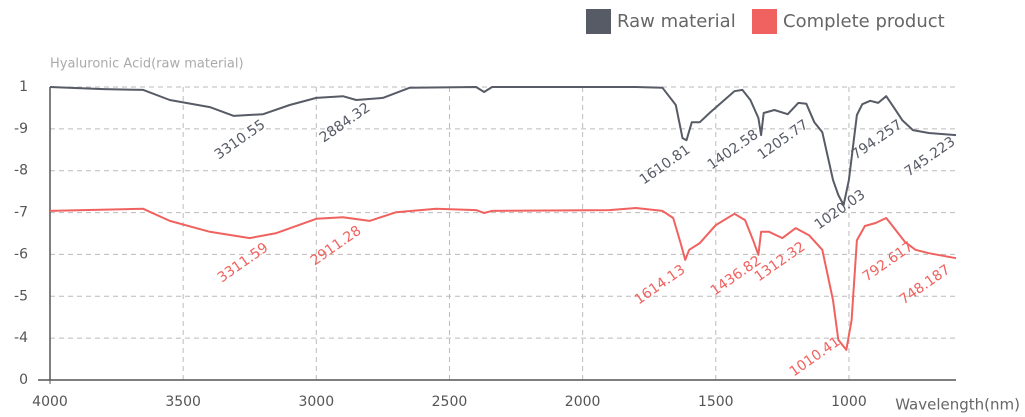 This screenshot has width=1025, height=417. Describe the element at coordinates (877, 140) in the screenshot. I see `peak-label: 794.257` at that location.